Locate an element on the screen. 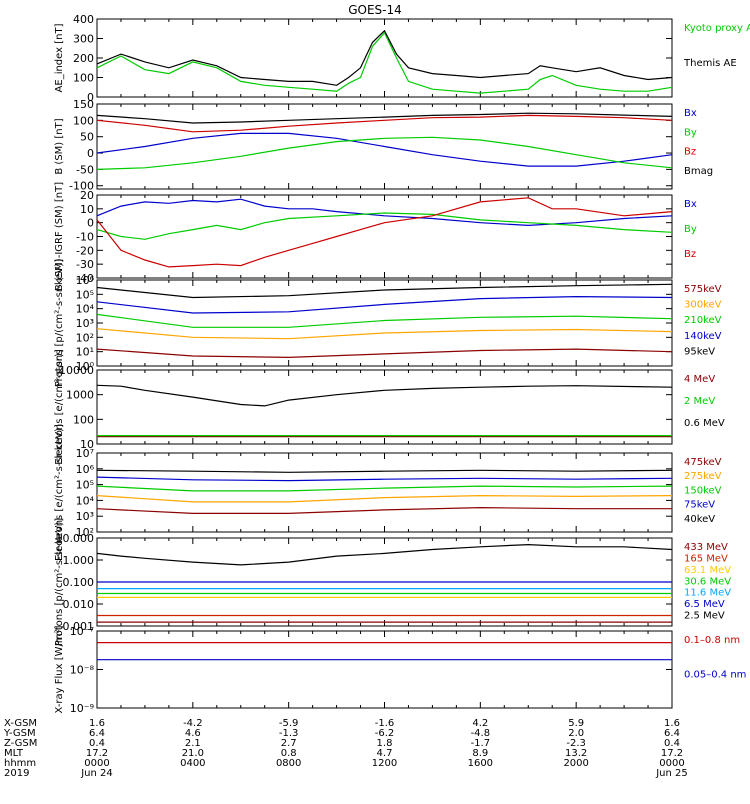  legend-entry: 2.5 MeV is located at coordinates (704, 616).